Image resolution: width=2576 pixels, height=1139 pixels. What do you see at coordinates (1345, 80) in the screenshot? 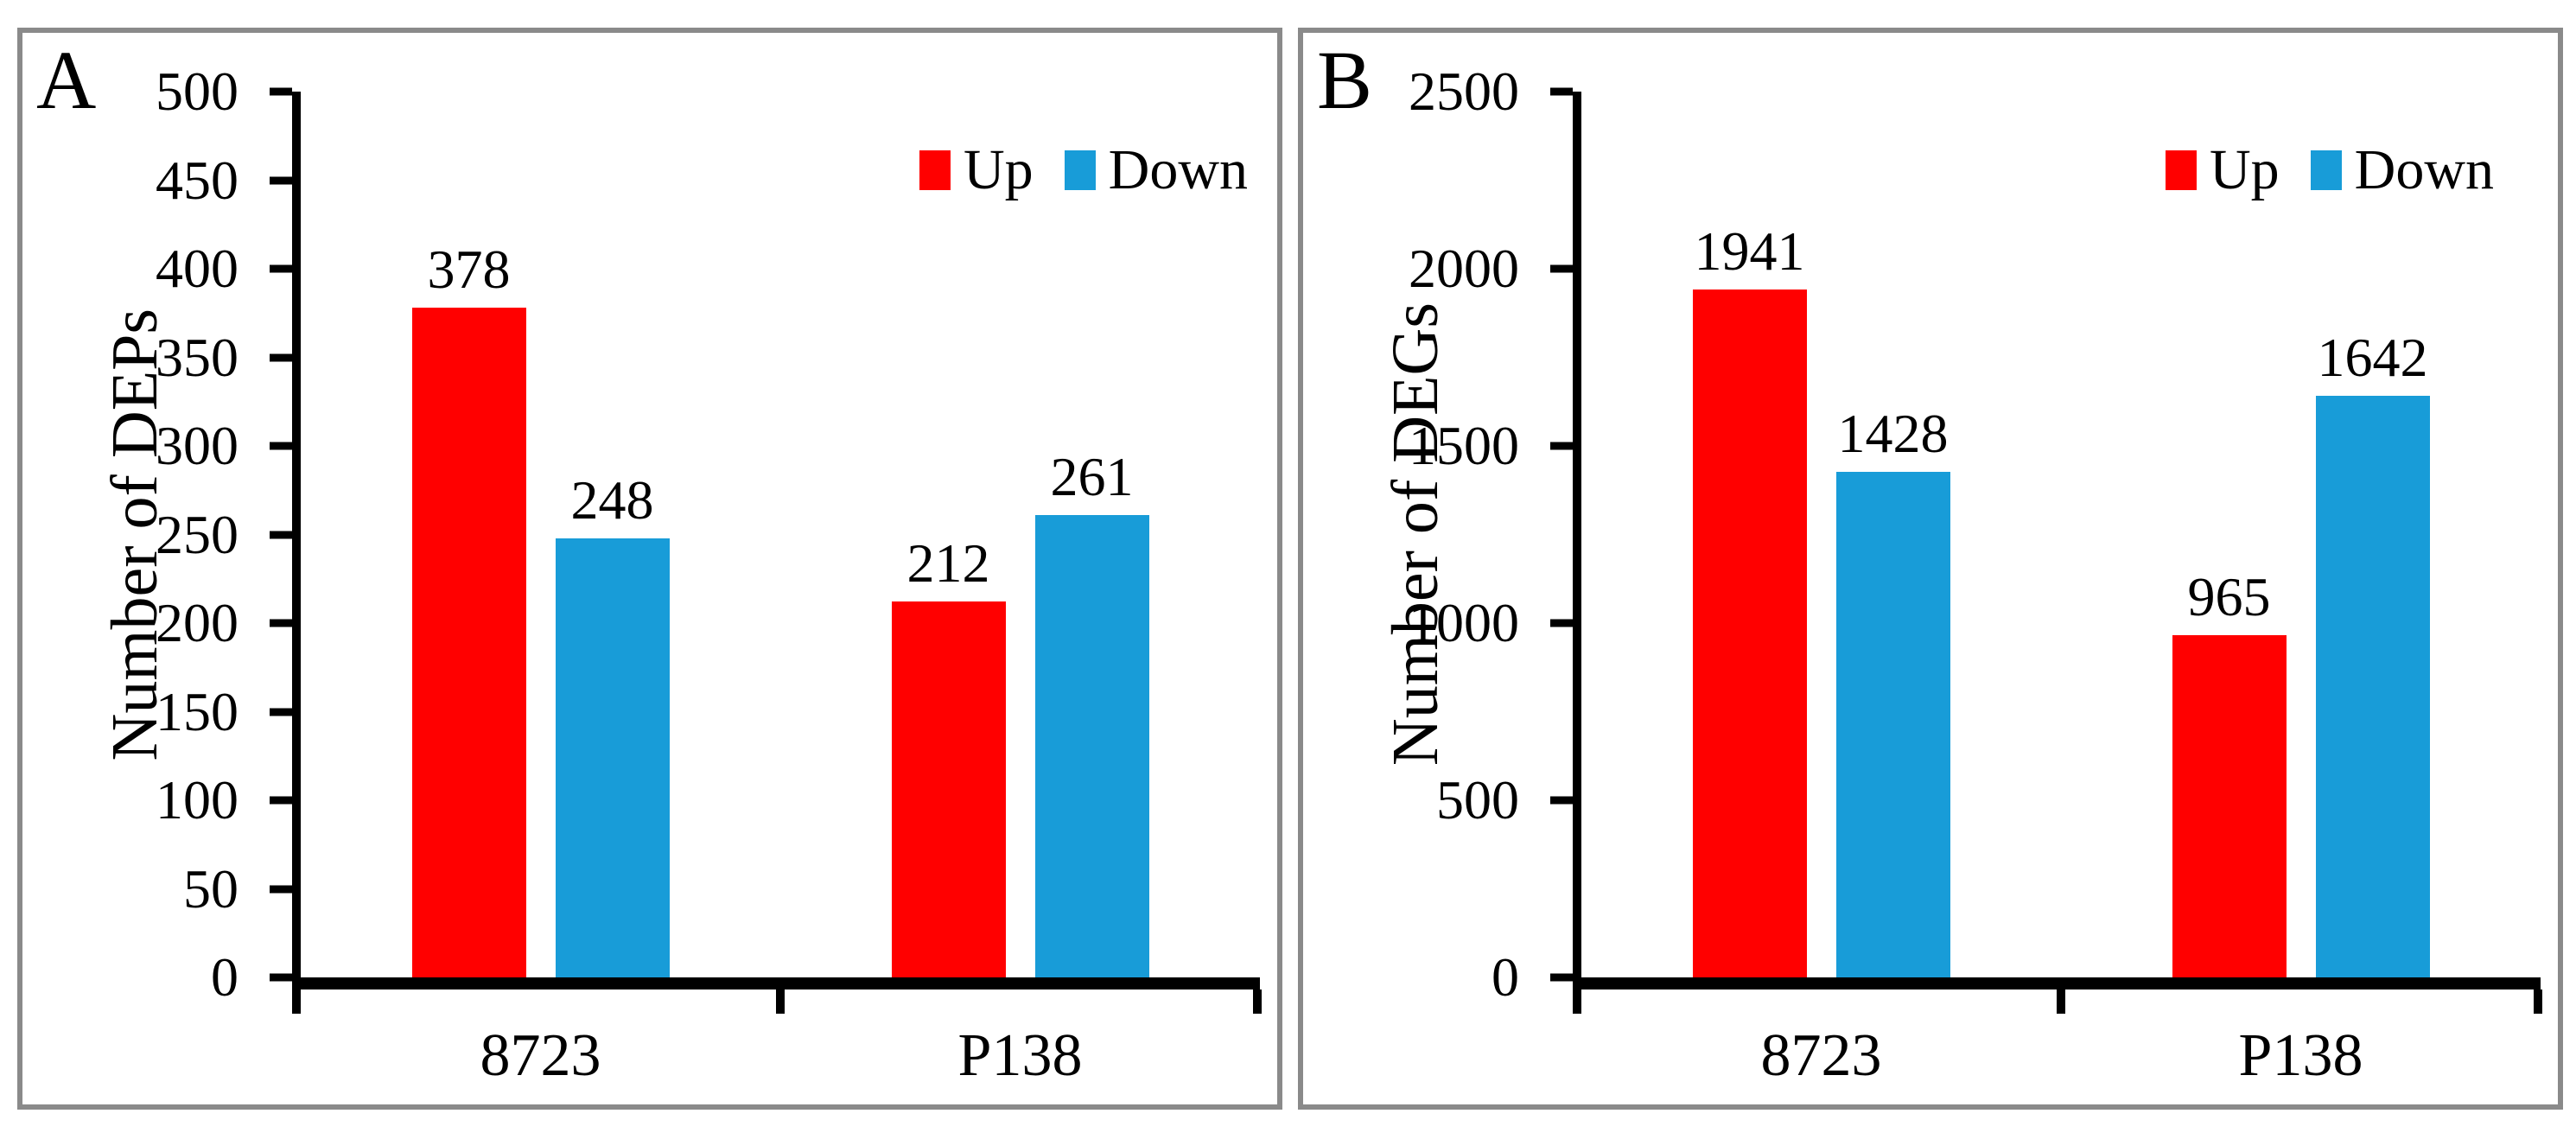
I see `panel-b-letter: B` at bounding box center [1345, 80].